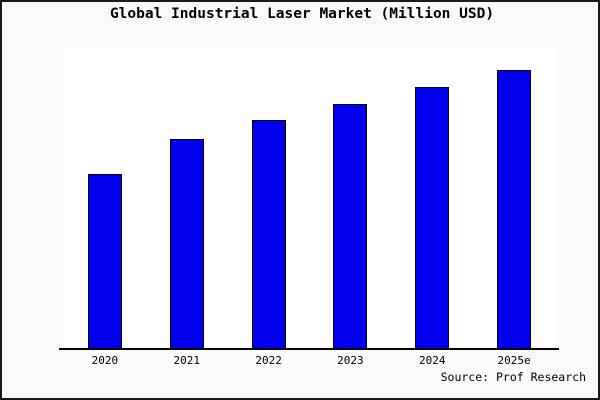 The width and height of the screenshot is (600, 400). I want to click on x-axis-line, so click(309, 349).